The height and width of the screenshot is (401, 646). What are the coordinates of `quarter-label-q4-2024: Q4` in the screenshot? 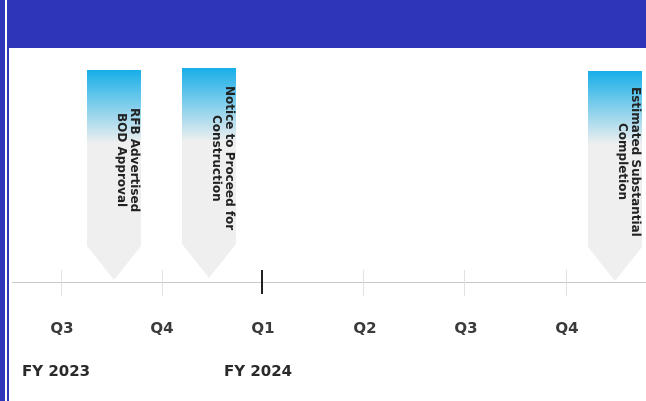 It's located at (567, 328).